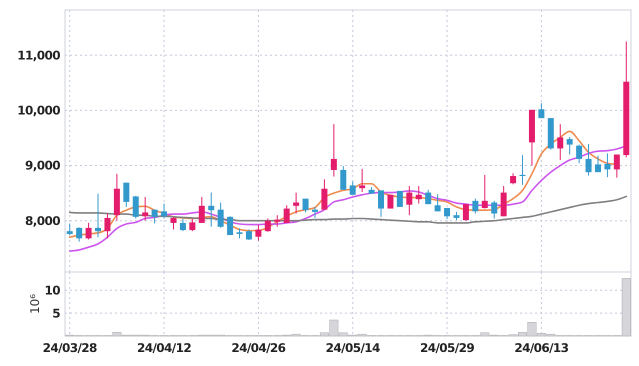  Describe the element at coordinates (35, 304) in the screenshot. I see `y-axis-title: 10⁶` at that location.